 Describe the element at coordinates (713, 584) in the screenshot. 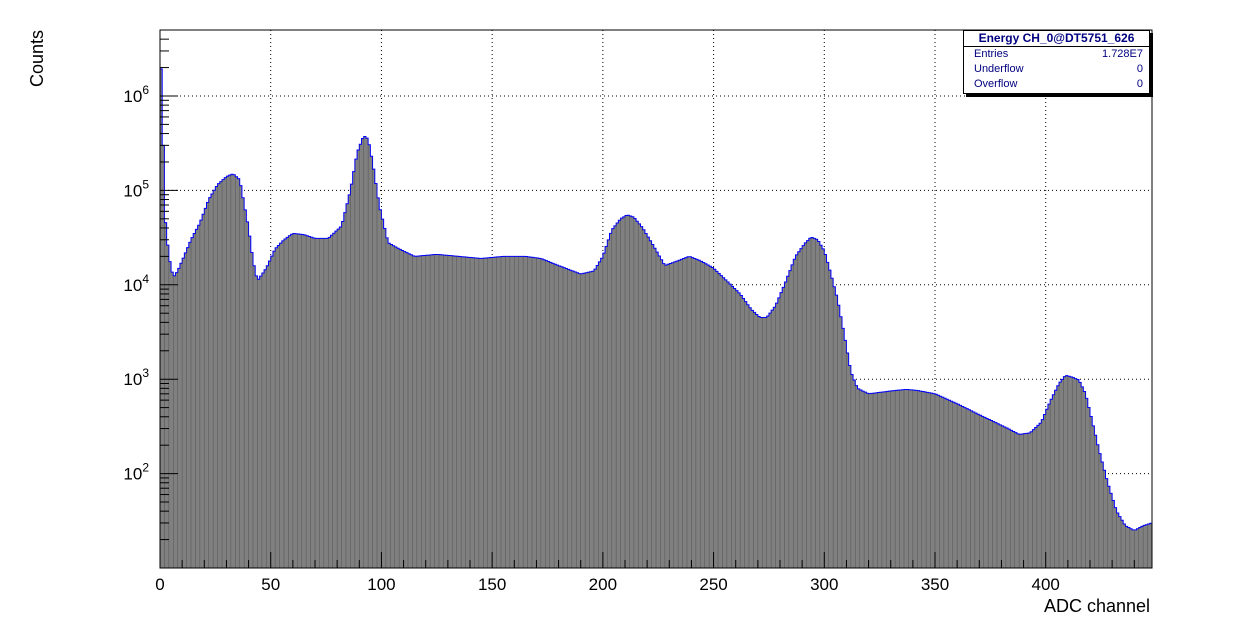

I see `x-tick-label: 250` at that location.